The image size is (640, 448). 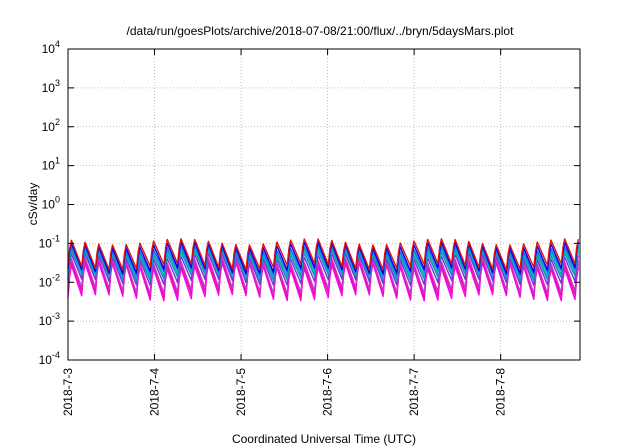 I want to click on x-tick-label: 2018-7-4, so click(x=155, y=392).